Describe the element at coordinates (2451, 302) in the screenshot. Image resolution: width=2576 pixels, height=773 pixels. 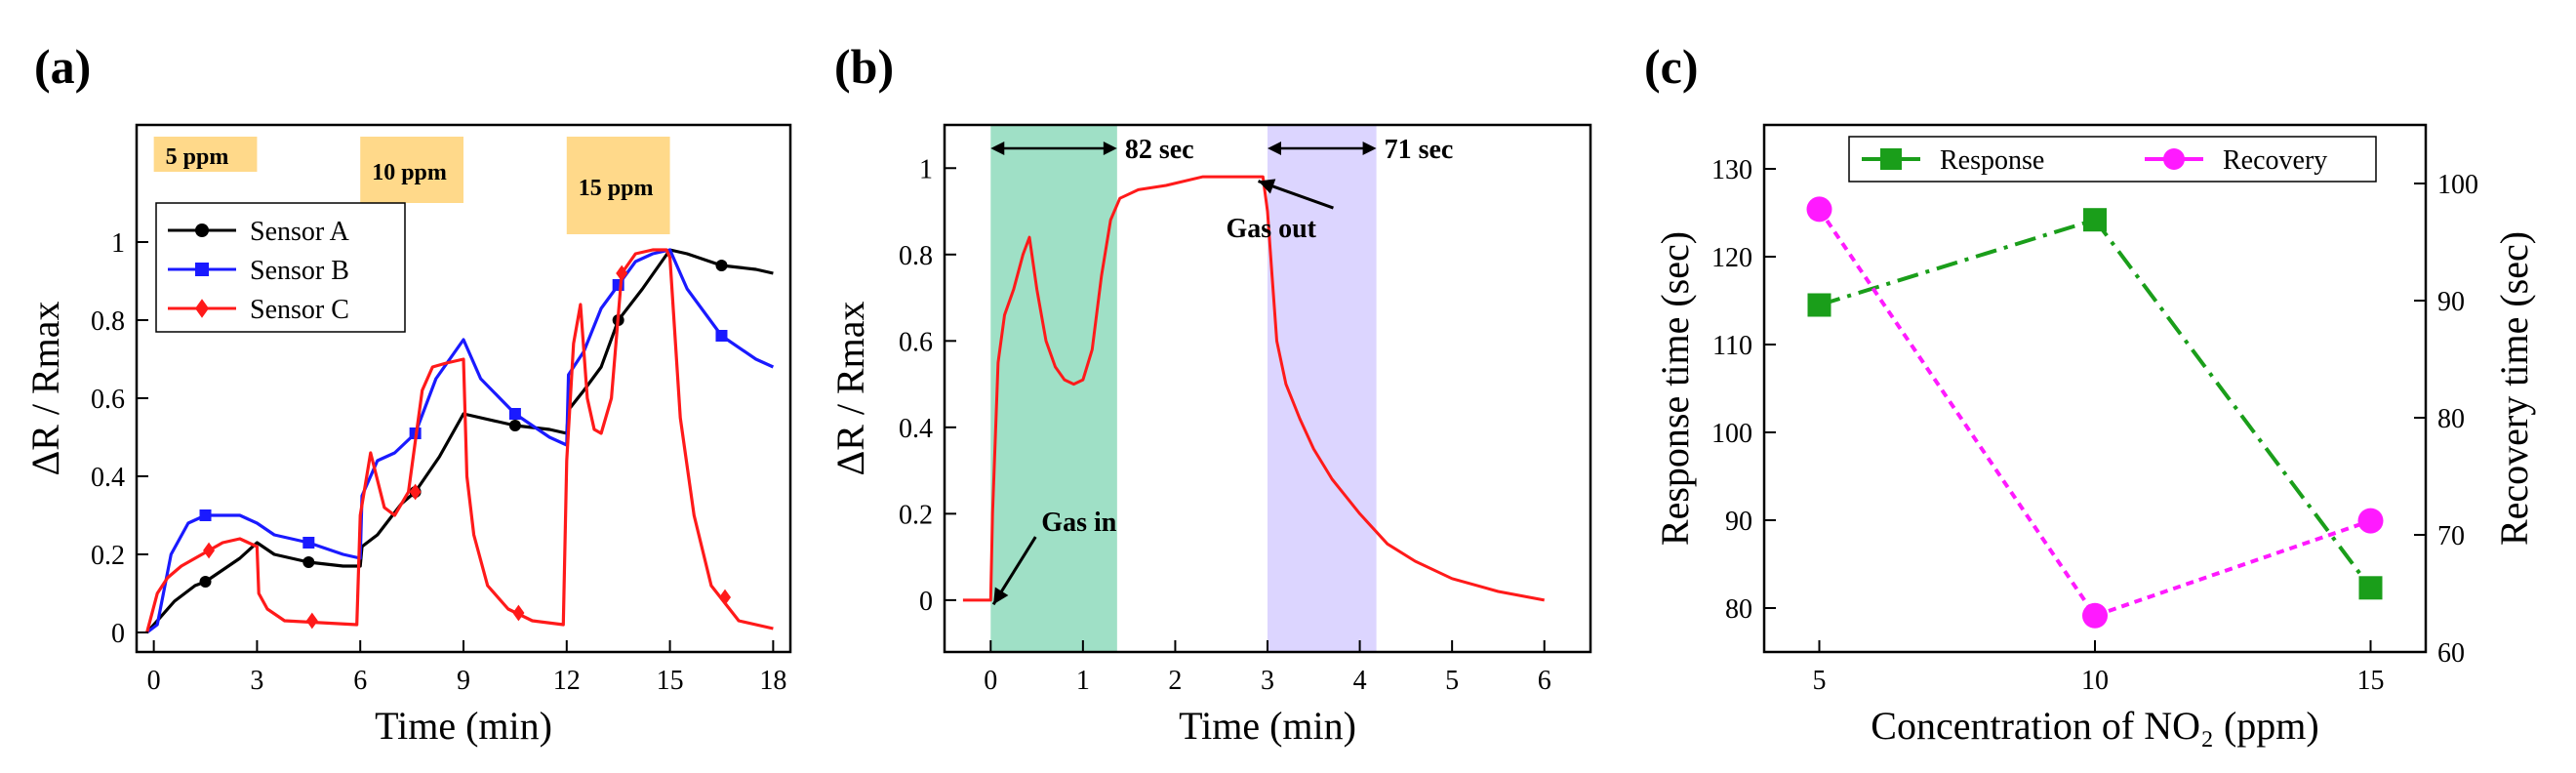
I see `panel-c-ytick-right-label: 90` at that location.